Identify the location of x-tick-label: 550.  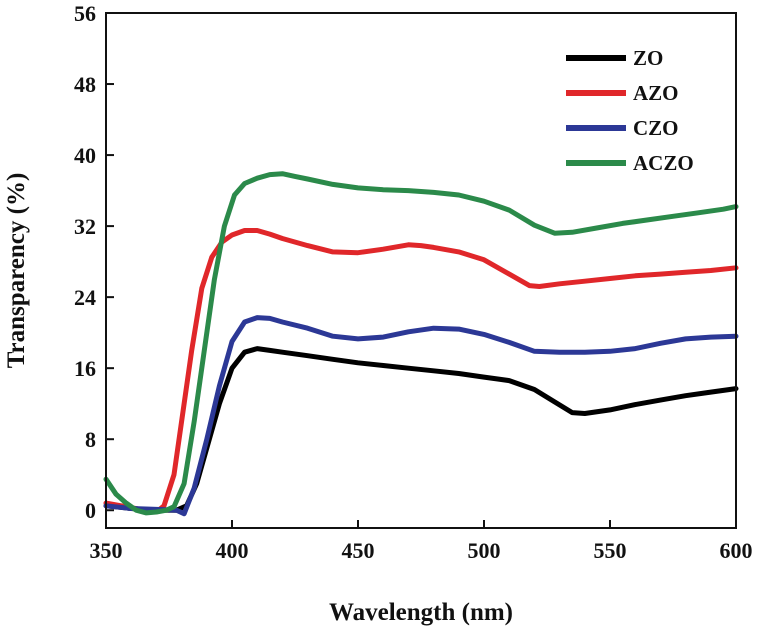
(610, 550).